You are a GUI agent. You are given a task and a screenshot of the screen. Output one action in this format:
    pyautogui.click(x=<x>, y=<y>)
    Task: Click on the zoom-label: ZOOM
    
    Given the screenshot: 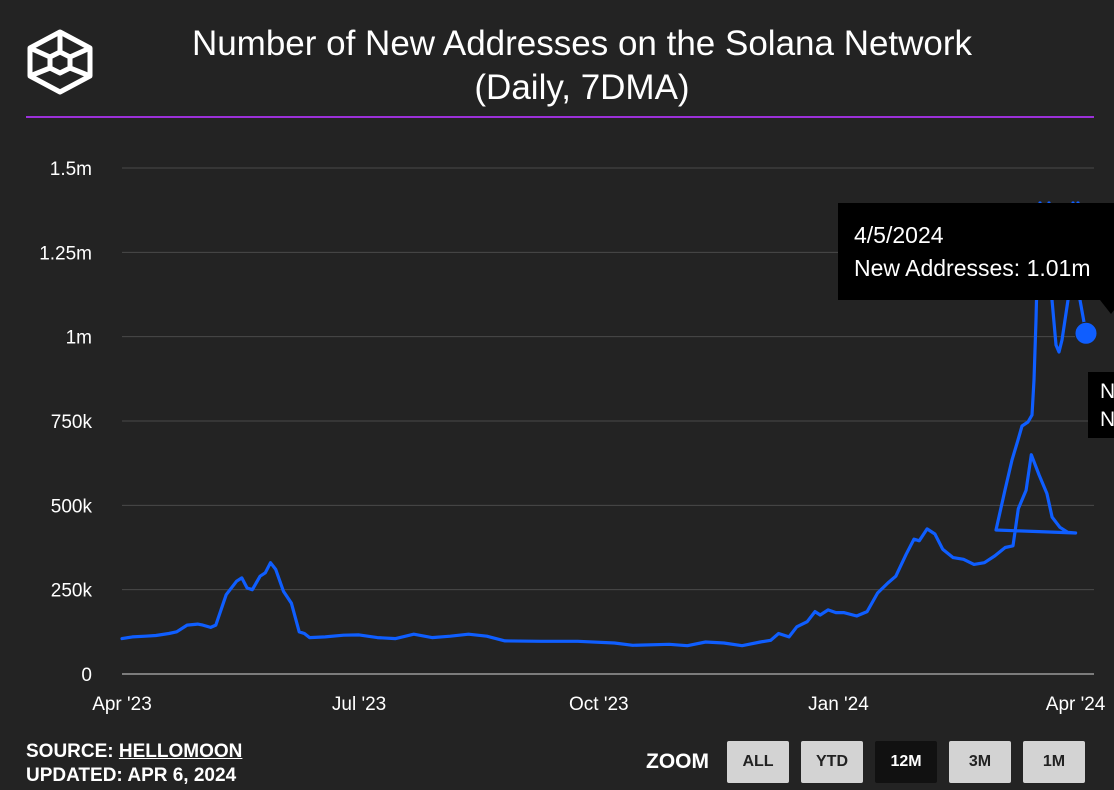 What is the action you would take?
    pyautogui.click(x=677, y=761)
    